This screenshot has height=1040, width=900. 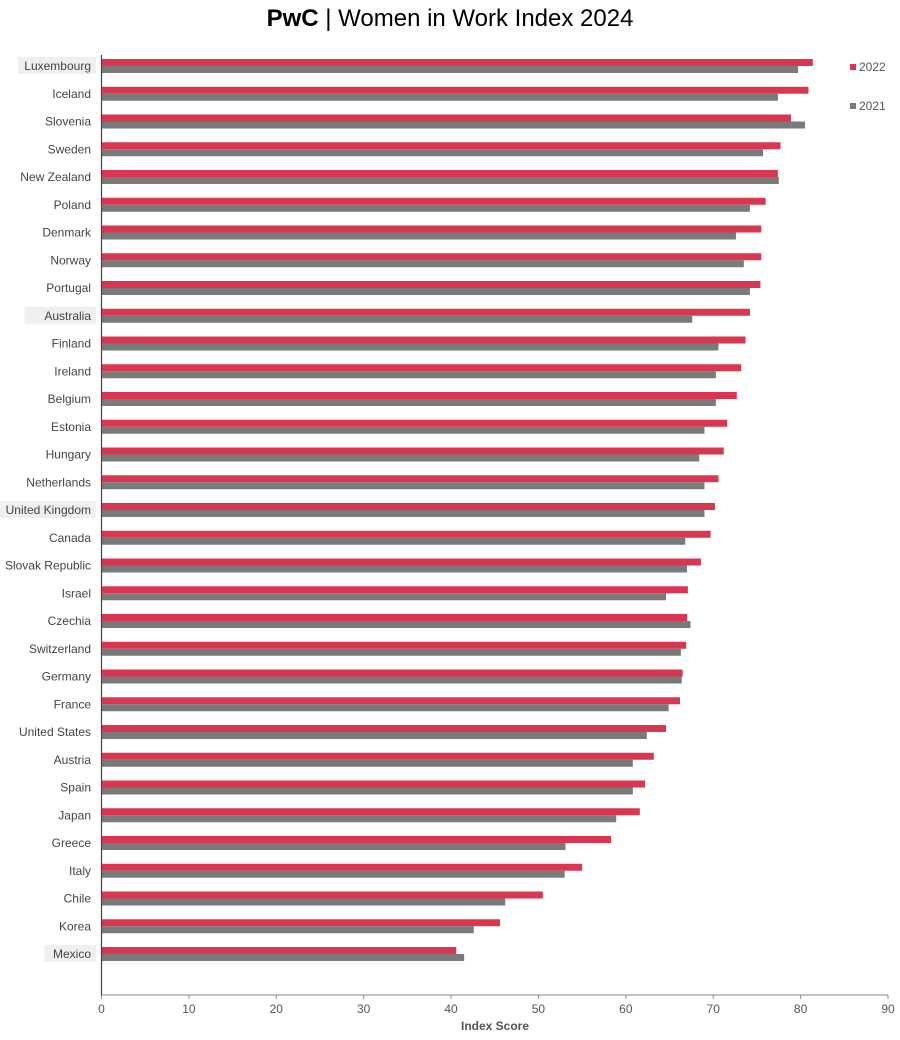 I want to click on category-label: New Zealand, so click(x=55, y=177).